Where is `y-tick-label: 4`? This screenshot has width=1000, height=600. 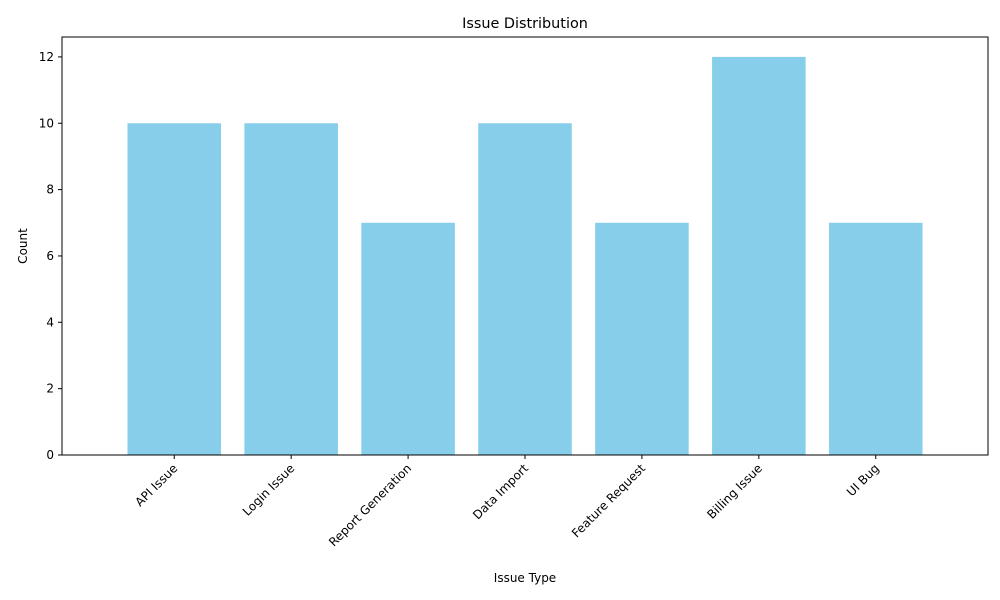 y-tick-label: 4 is located at coordinates (50, 322).